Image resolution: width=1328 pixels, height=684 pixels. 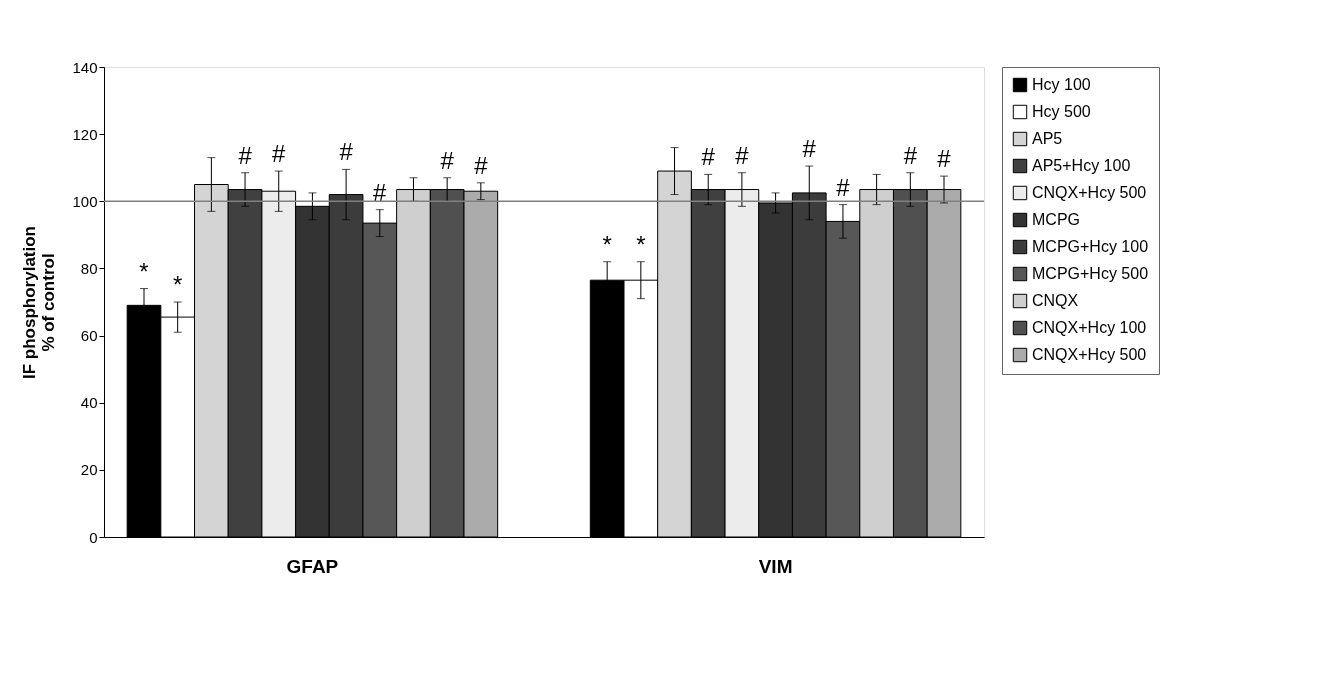 I want to click on x-tick-label: GFAP, so click(x=312, y=566).